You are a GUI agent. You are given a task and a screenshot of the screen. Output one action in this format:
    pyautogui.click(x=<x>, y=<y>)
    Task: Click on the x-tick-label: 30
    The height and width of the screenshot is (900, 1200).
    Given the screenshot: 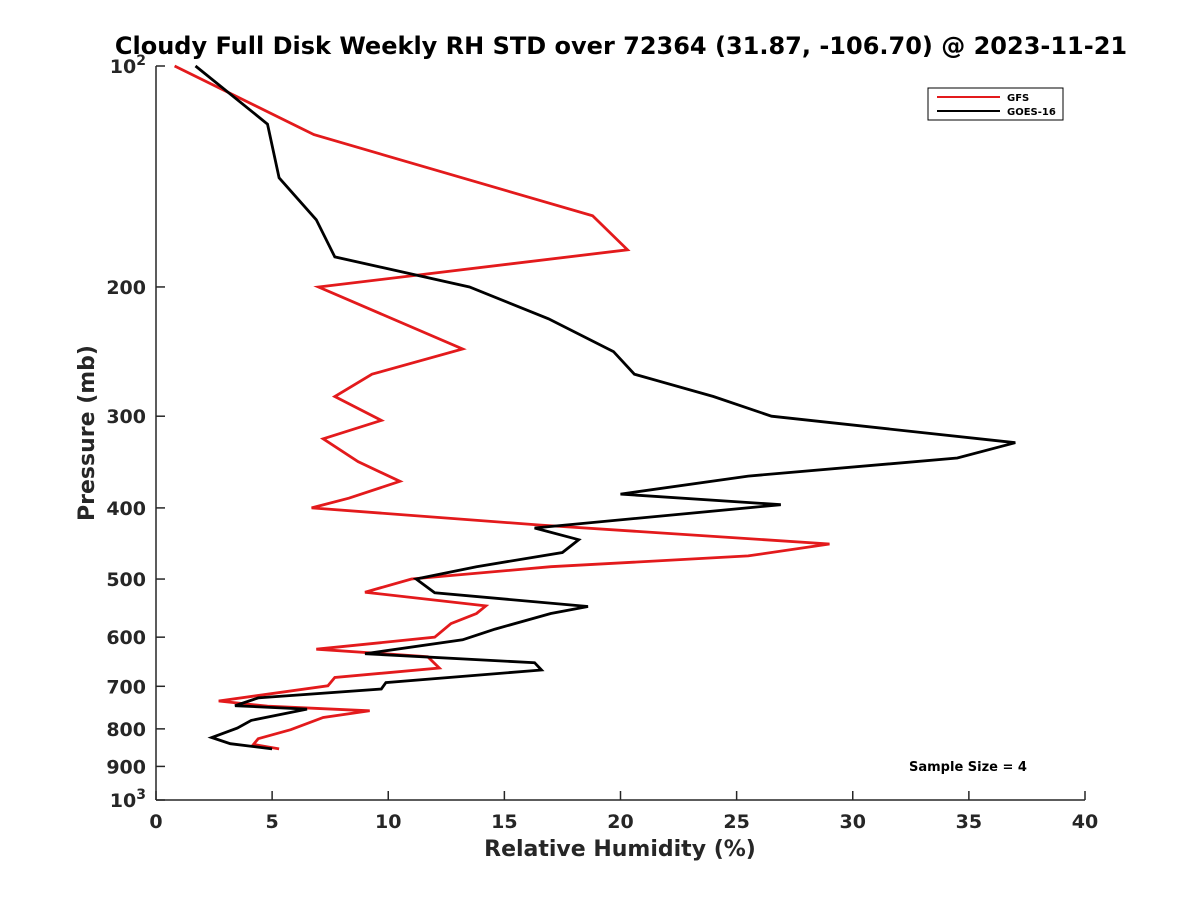 What is the action you would take?
    pyautogui.click(x=853, y=822)
    